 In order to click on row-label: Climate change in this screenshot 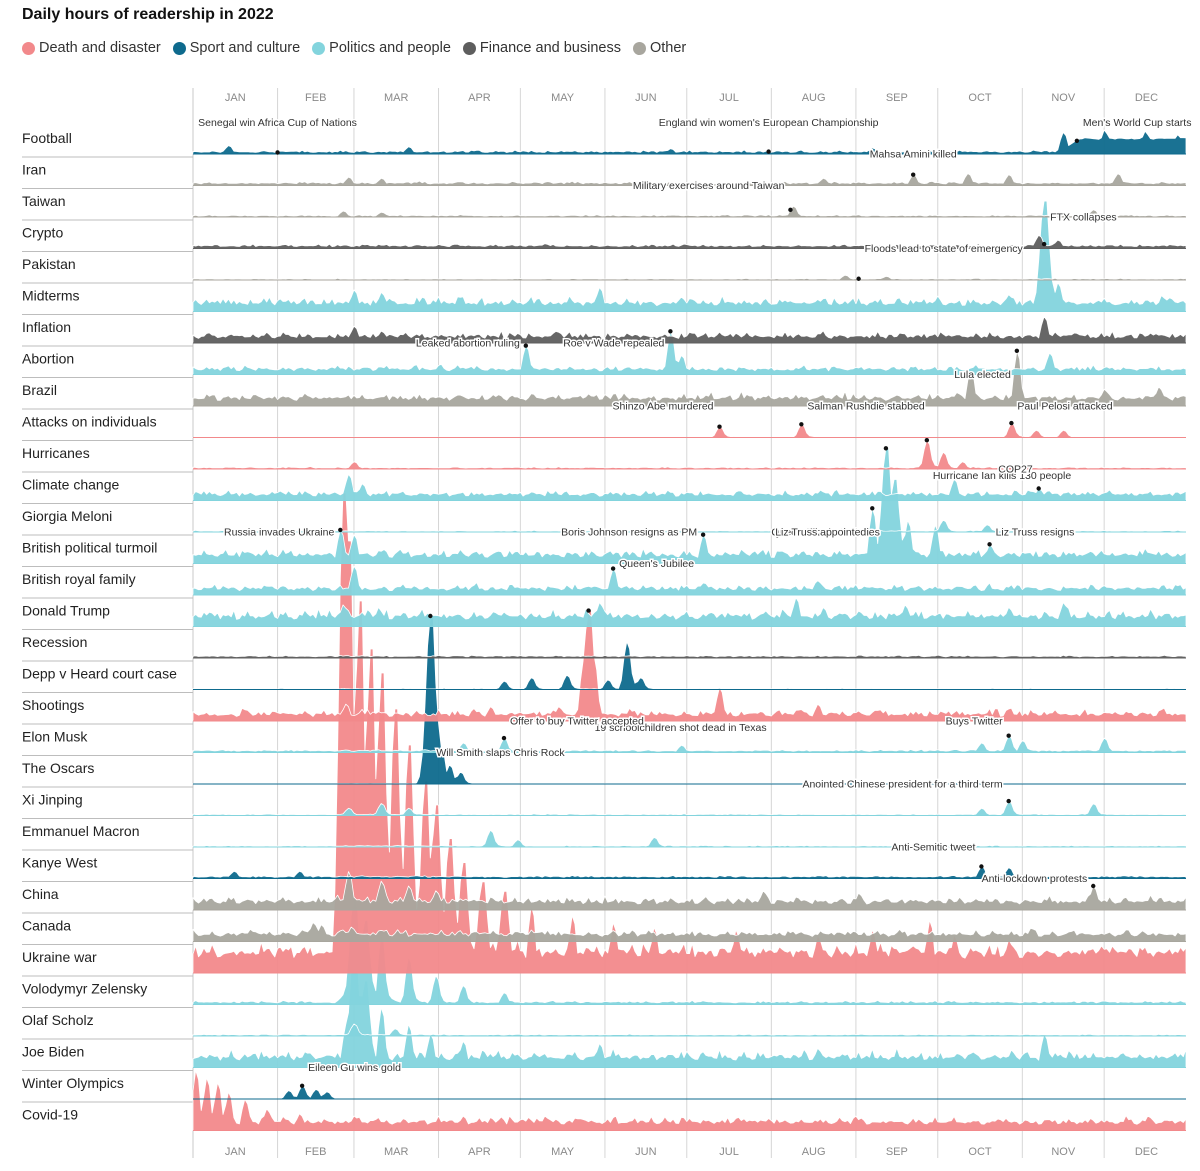, I will do `click(70, 485)`.